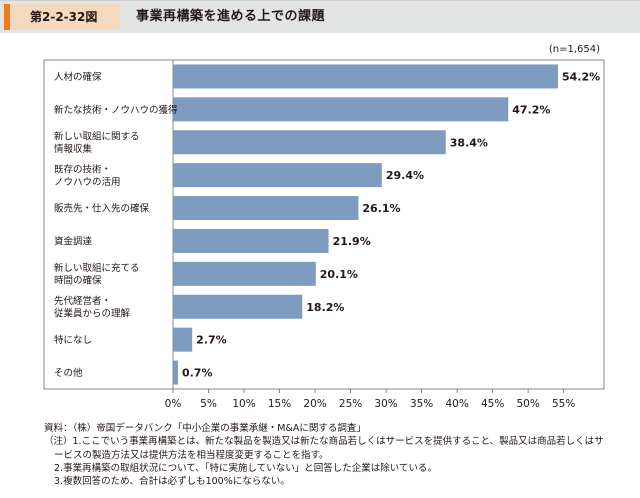 This screenshot has height=498, width=640. Describe the element at coordinates (191, 455) in the screenshot. I see `note-1-continued: ービスの製造方法又は提供方法を相当程度変更することを指す。` at that location.